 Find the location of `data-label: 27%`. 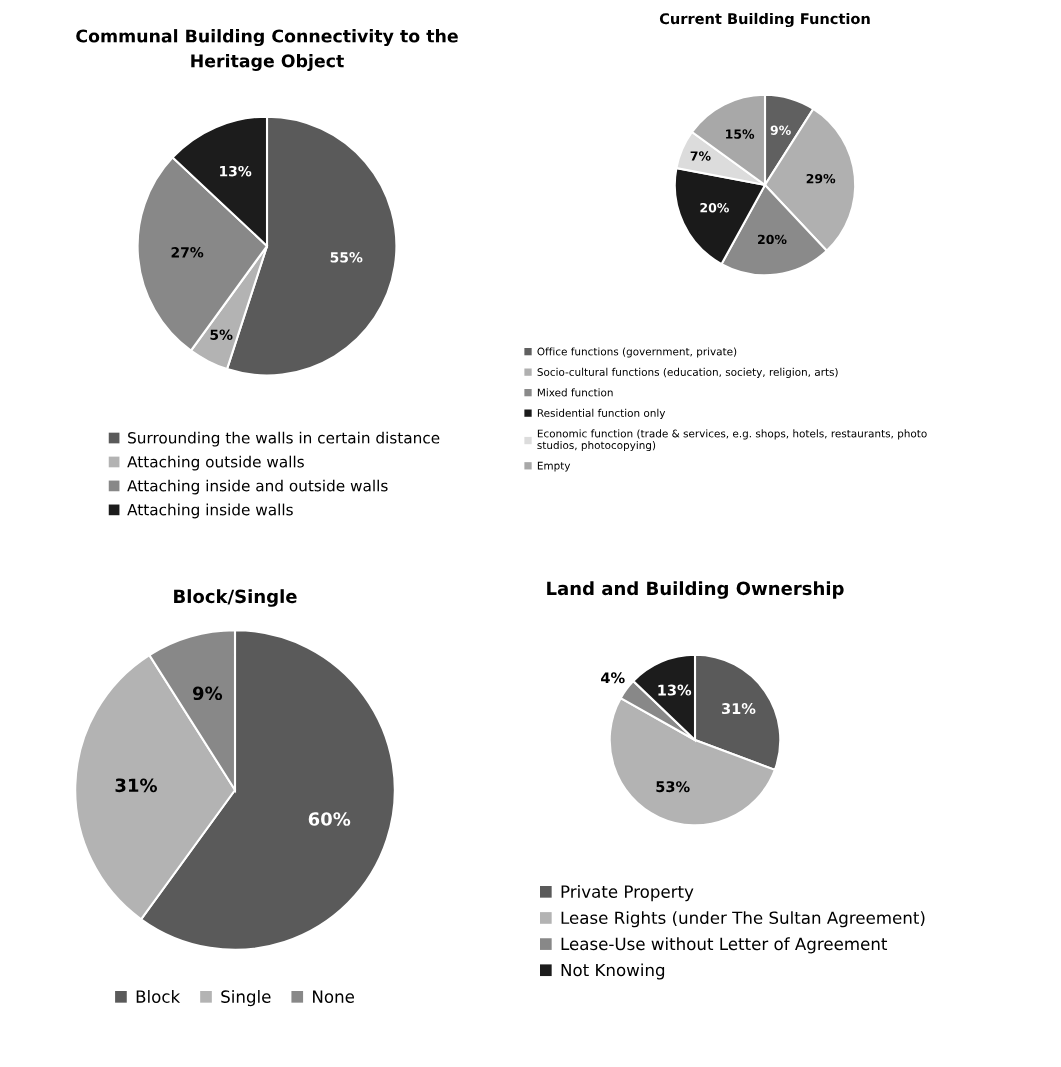

data-label: 27% is located at coordinates (187, 252).